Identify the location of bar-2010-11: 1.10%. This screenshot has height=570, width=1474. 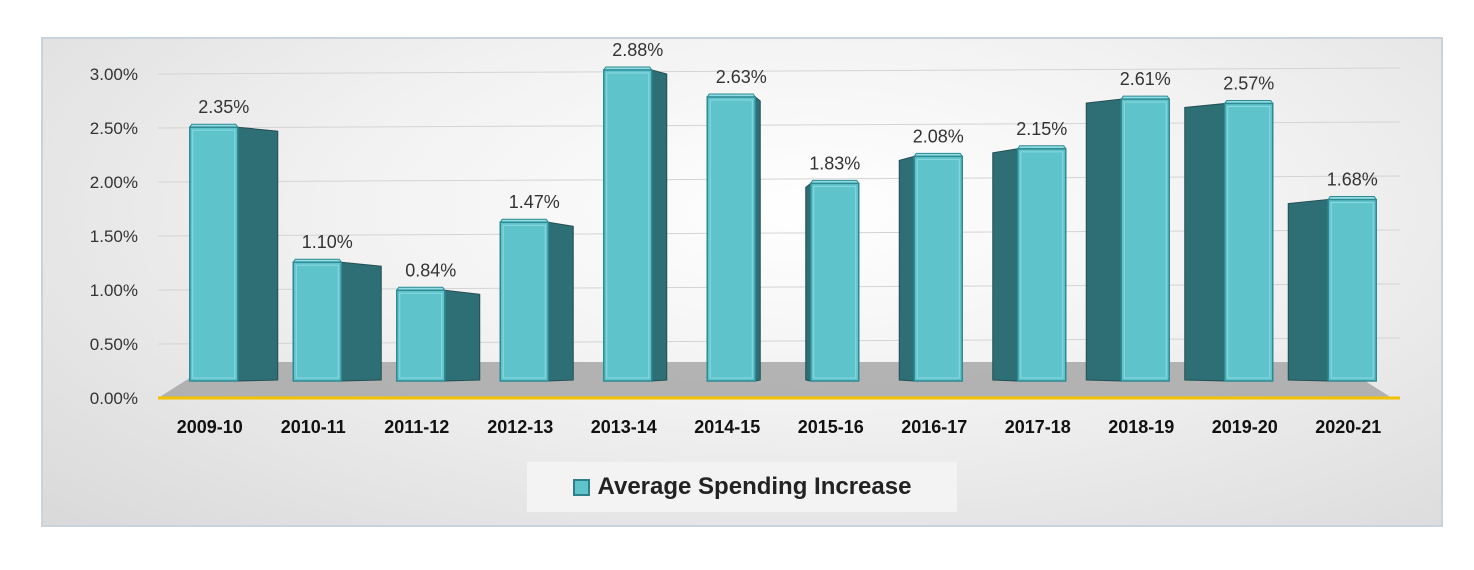
(337, 307).